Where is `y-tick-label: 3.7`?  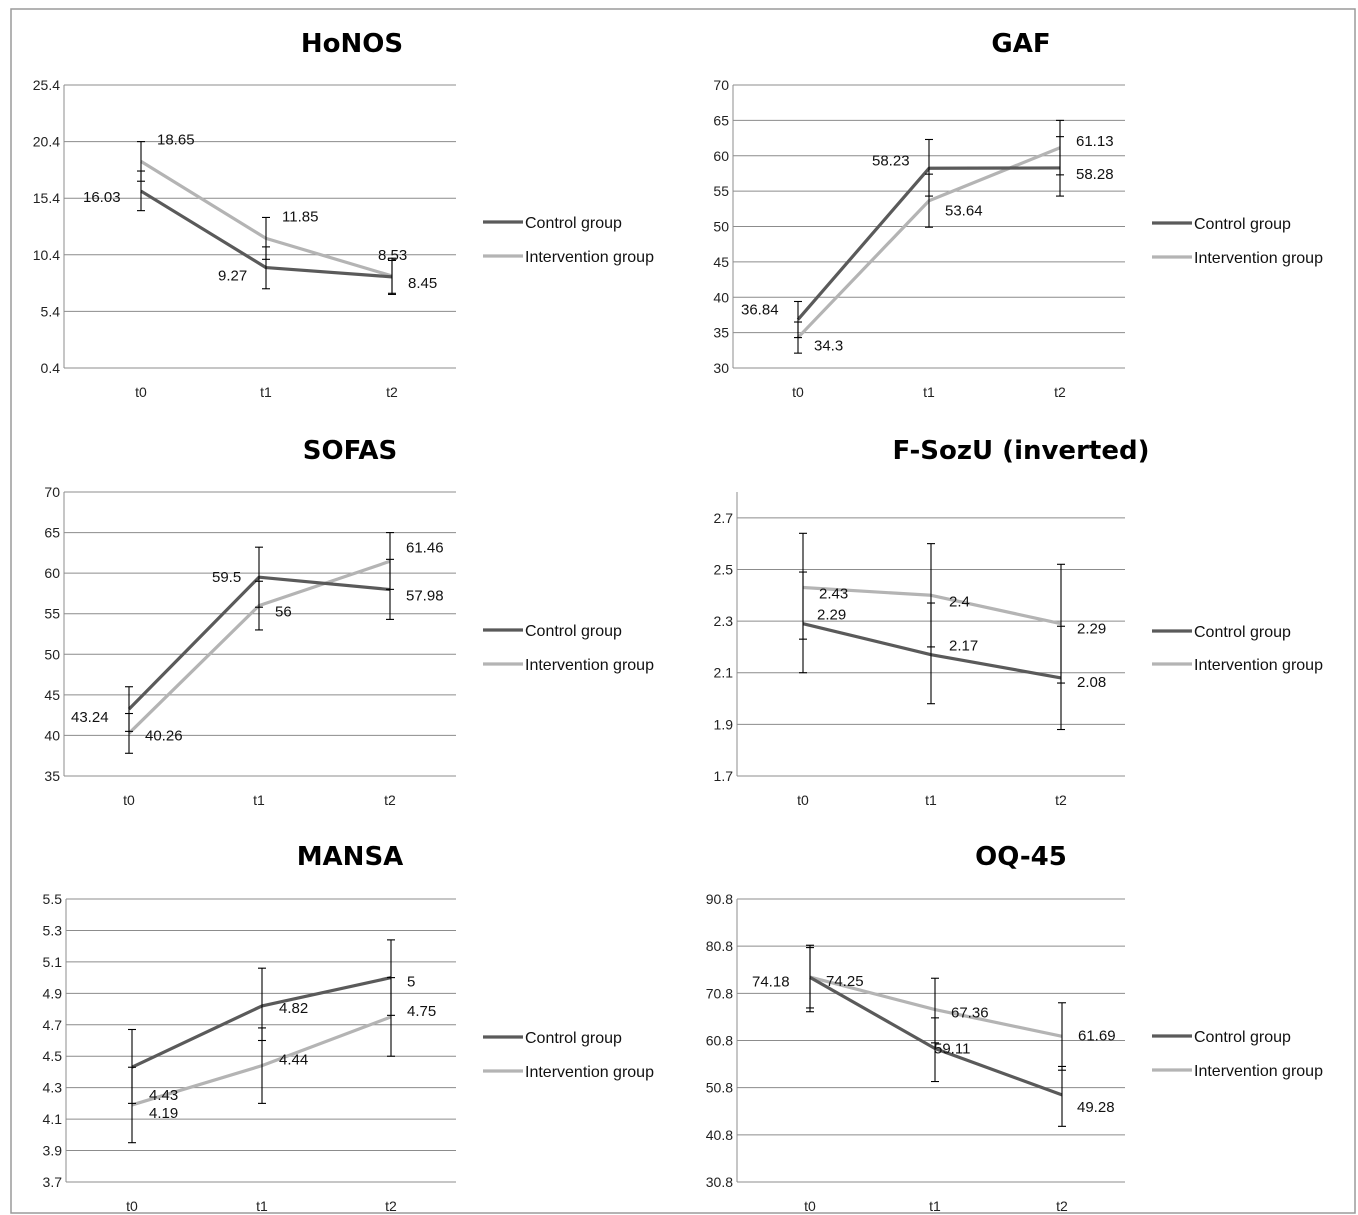 y-tick-label: 3.7 is located at coordinates (53, 1182).